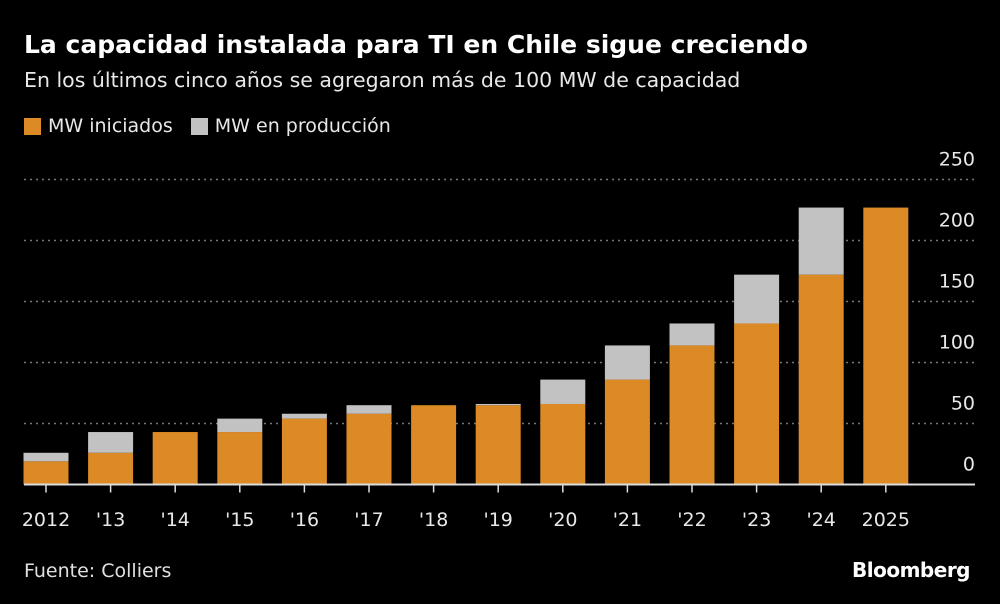 Image resolution: width=1000 pixels, height=604 pixels. I want to click on y-tick-label: 200, so click(957, 221).